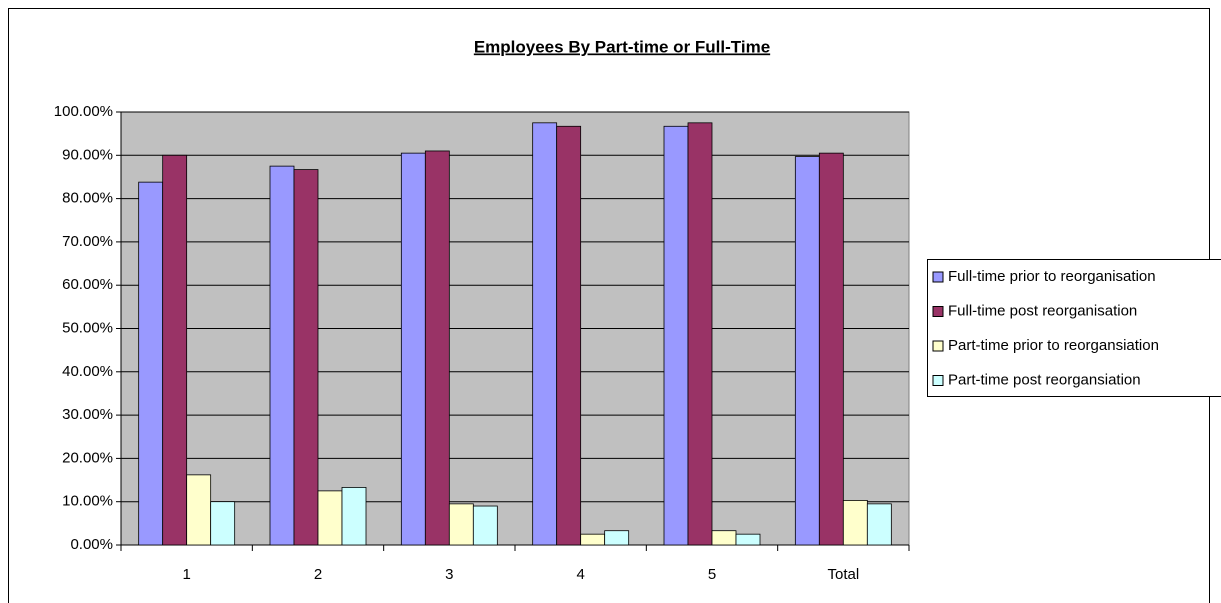 The image size is (1221, 603). What do you see at coordinates (186, 574) in the screenshot?
I see `x-tick-label: 1` at bounding box center [186, 574].